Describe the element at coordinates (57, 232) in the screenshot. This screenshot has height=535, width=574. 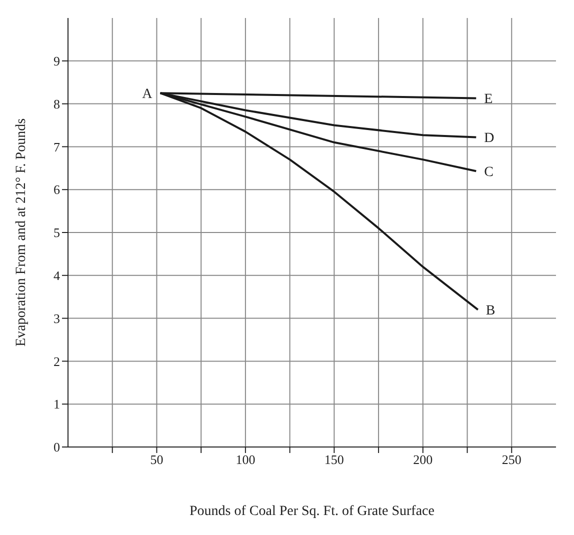
I see `y-tick-label: 5` at that location.